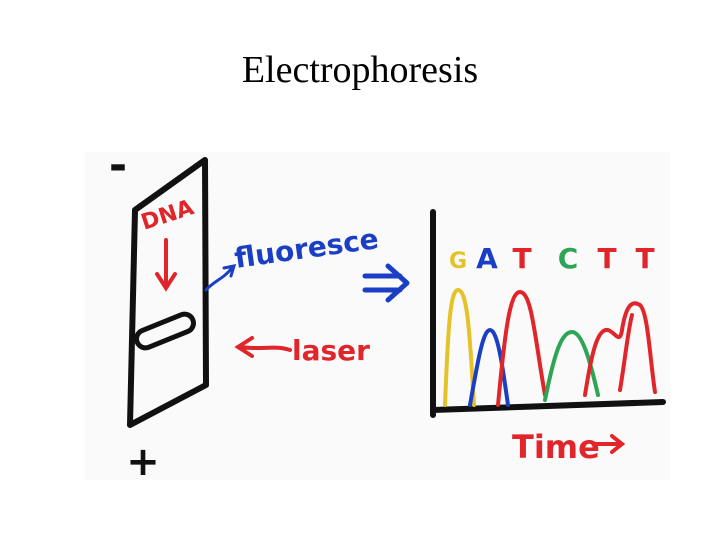 Image resolution: width=720 pixels, height=540 pixels. What do you see at coordinates (360, 70) in the screenshot?
I see `slide-title: Electrophoresis` at bounding box center [360, 70].